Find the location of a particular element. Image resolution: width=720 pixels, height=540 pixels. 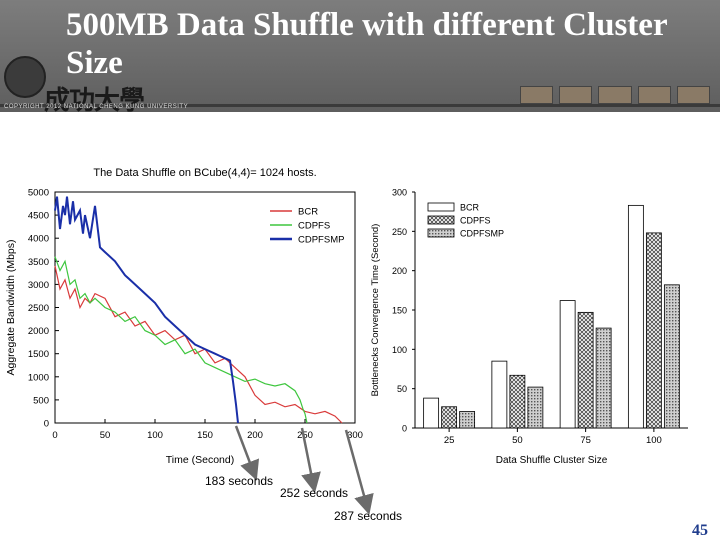

y-tick-label: 2000 is located at coordinates (38, 331).